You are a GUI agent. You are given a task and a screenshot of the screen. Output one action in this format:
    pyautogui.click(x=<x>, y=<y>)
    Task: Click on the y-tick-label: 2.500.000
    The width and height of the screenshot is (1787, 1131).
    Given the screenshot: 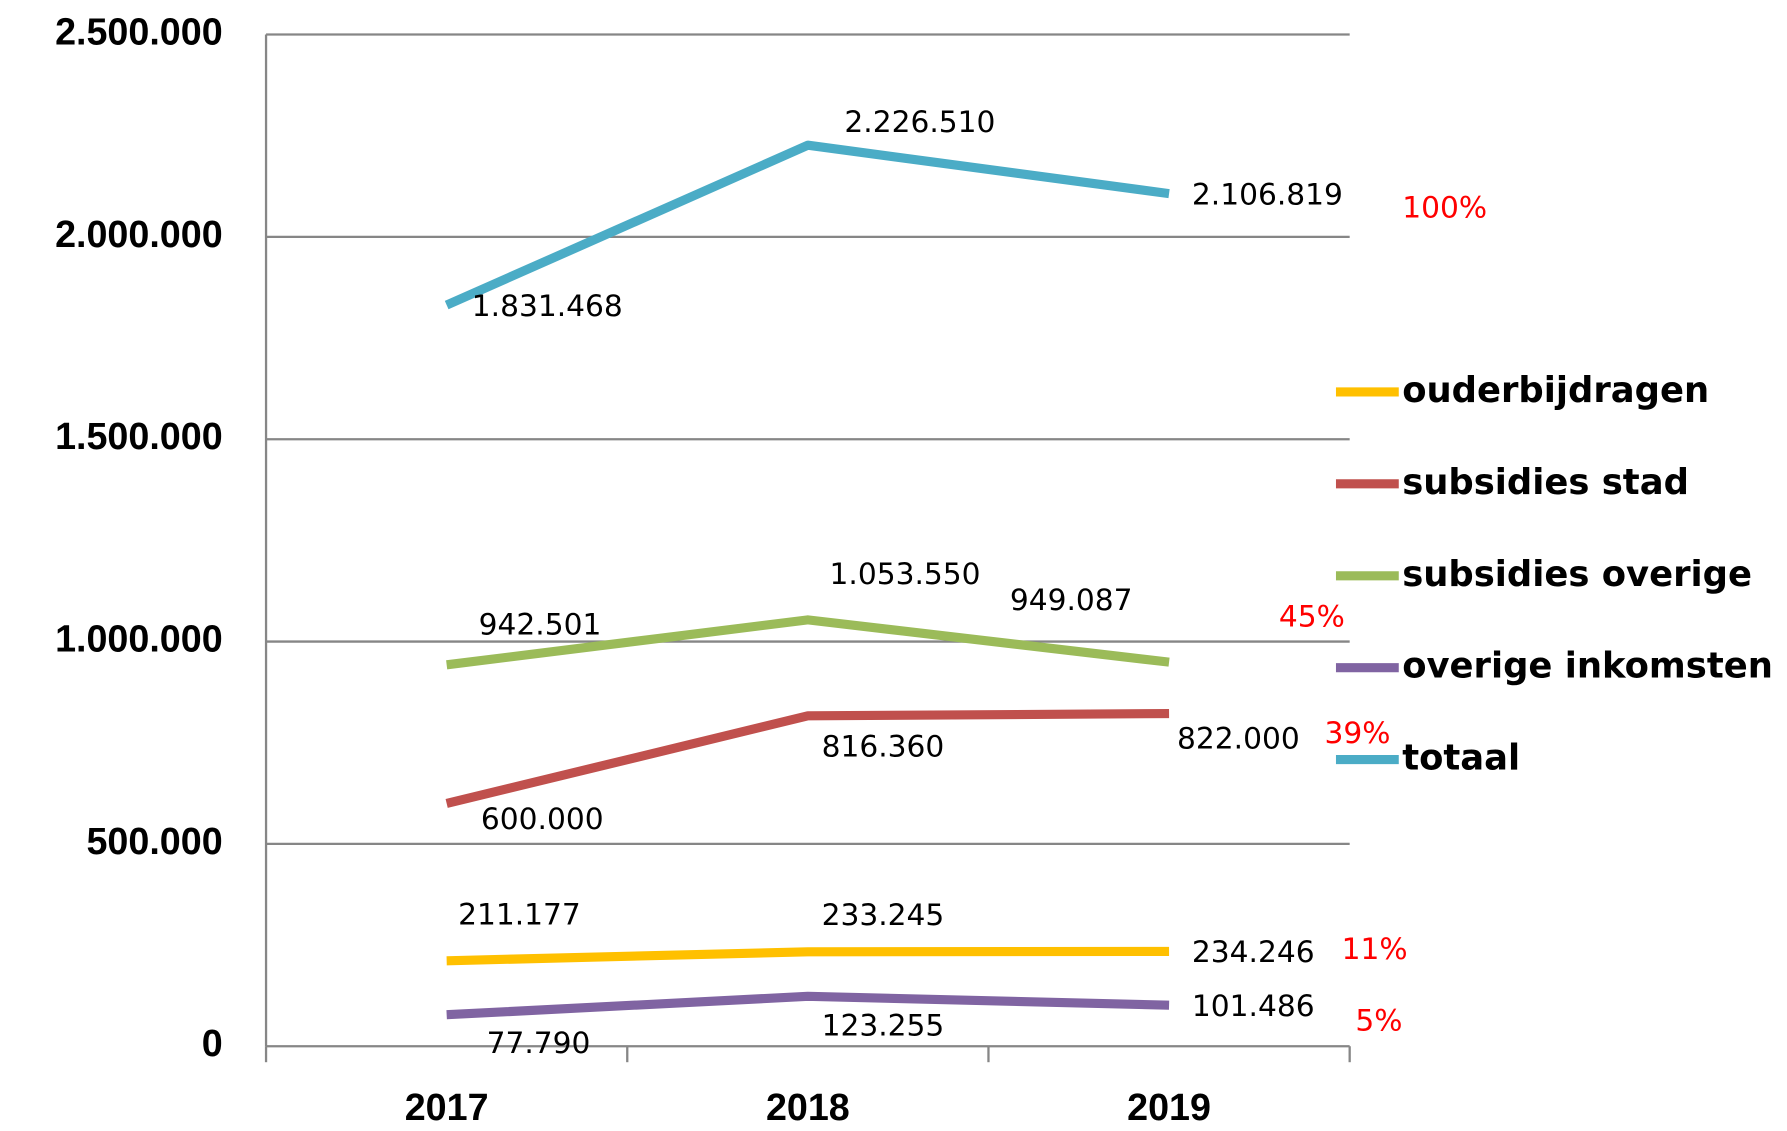 What is the action you would take?
    pyautogui.click(x=139, y=31)
    